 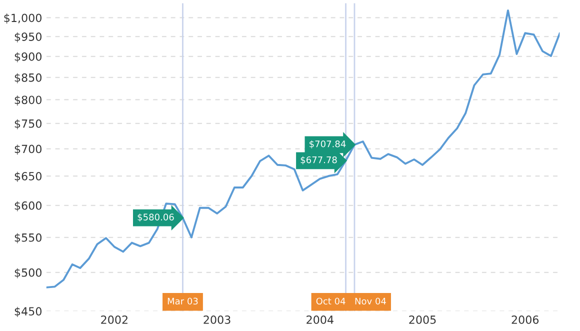 I want to click on y-tick-label: $950, so click(x=28, y=37).